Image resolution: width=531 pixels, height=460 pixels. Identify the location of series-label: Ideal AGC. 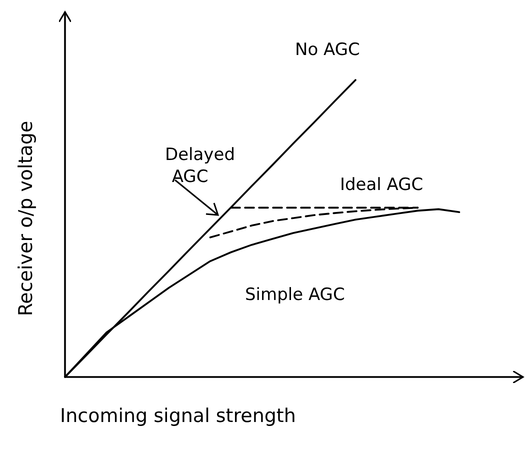
(382, 185).